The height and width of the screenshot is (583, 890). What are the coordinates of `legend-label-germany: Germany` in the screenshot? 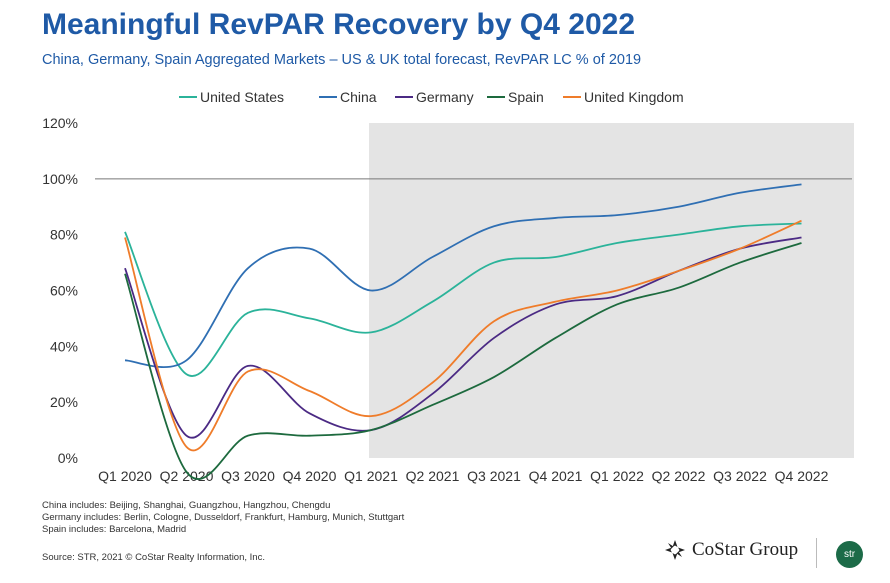 It's located at (445, 97).